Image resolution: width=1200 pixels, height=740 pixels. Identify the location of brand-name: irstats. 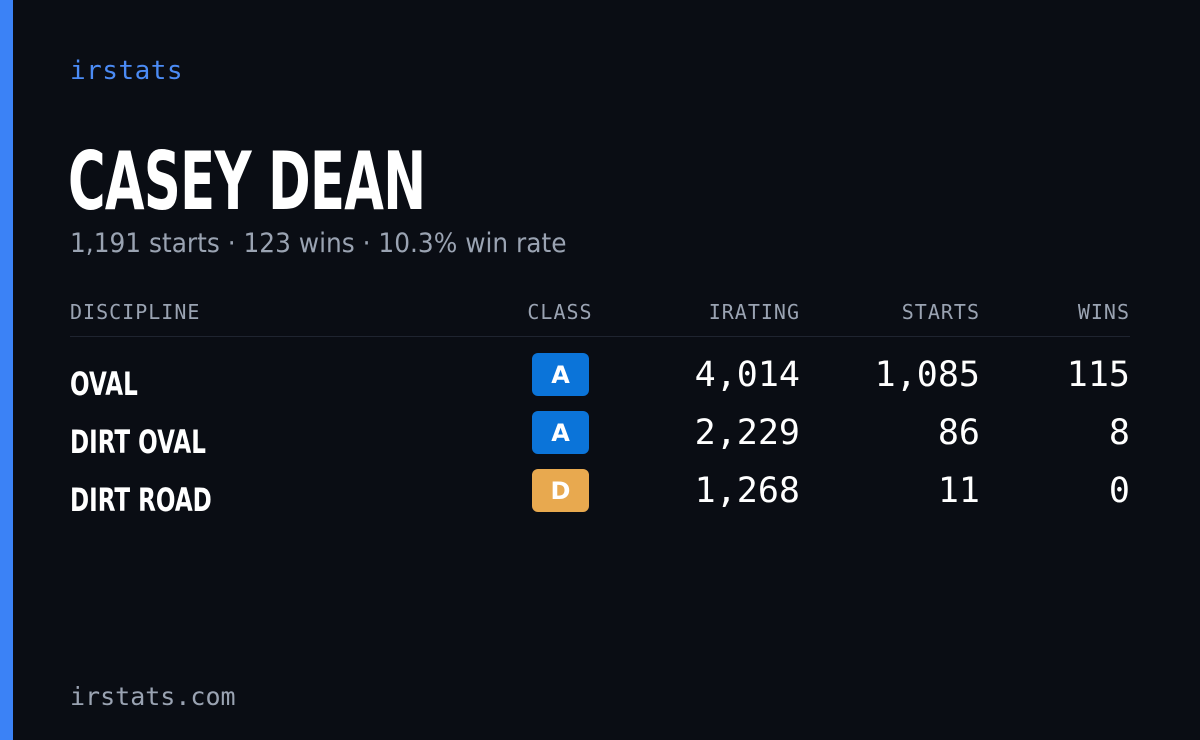
(127, 71).